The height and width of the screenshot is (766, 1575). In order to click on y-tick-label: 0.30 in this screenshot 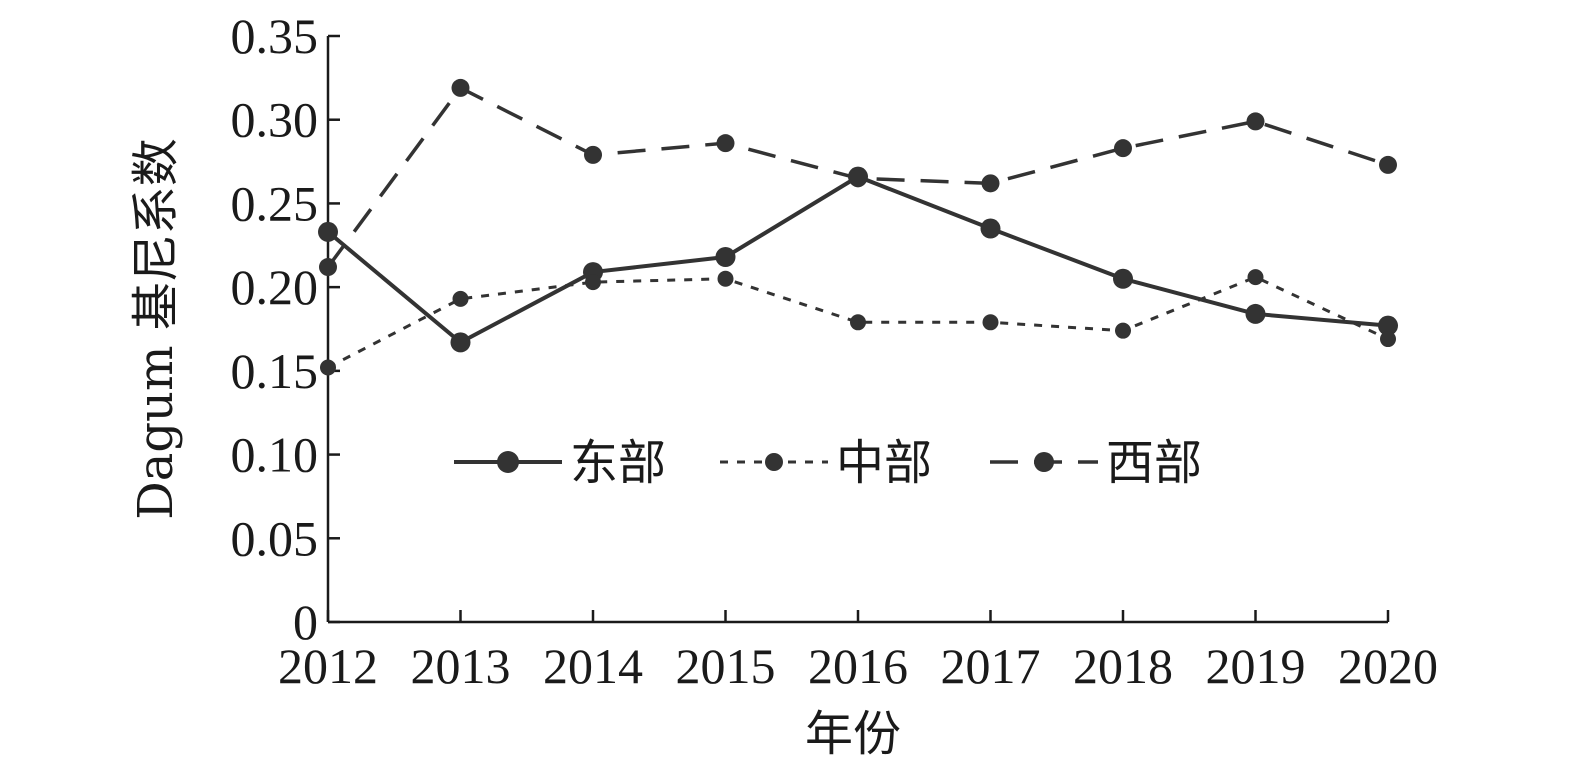, I will do `click(275, 120)`.